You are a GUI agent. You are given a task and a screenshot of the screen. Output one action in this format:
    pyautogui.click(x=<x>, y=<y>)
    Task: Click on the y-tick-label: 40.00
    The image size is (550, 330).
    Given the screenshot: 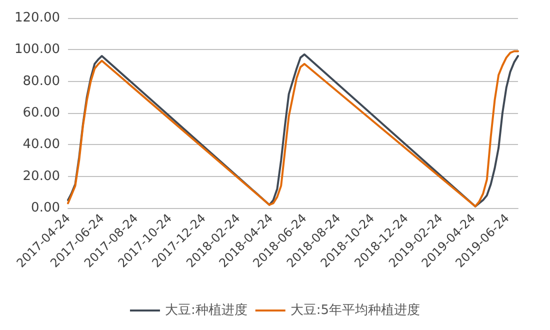 What is the action you would take?
    pyautogui.click(x=41, y=144)
    